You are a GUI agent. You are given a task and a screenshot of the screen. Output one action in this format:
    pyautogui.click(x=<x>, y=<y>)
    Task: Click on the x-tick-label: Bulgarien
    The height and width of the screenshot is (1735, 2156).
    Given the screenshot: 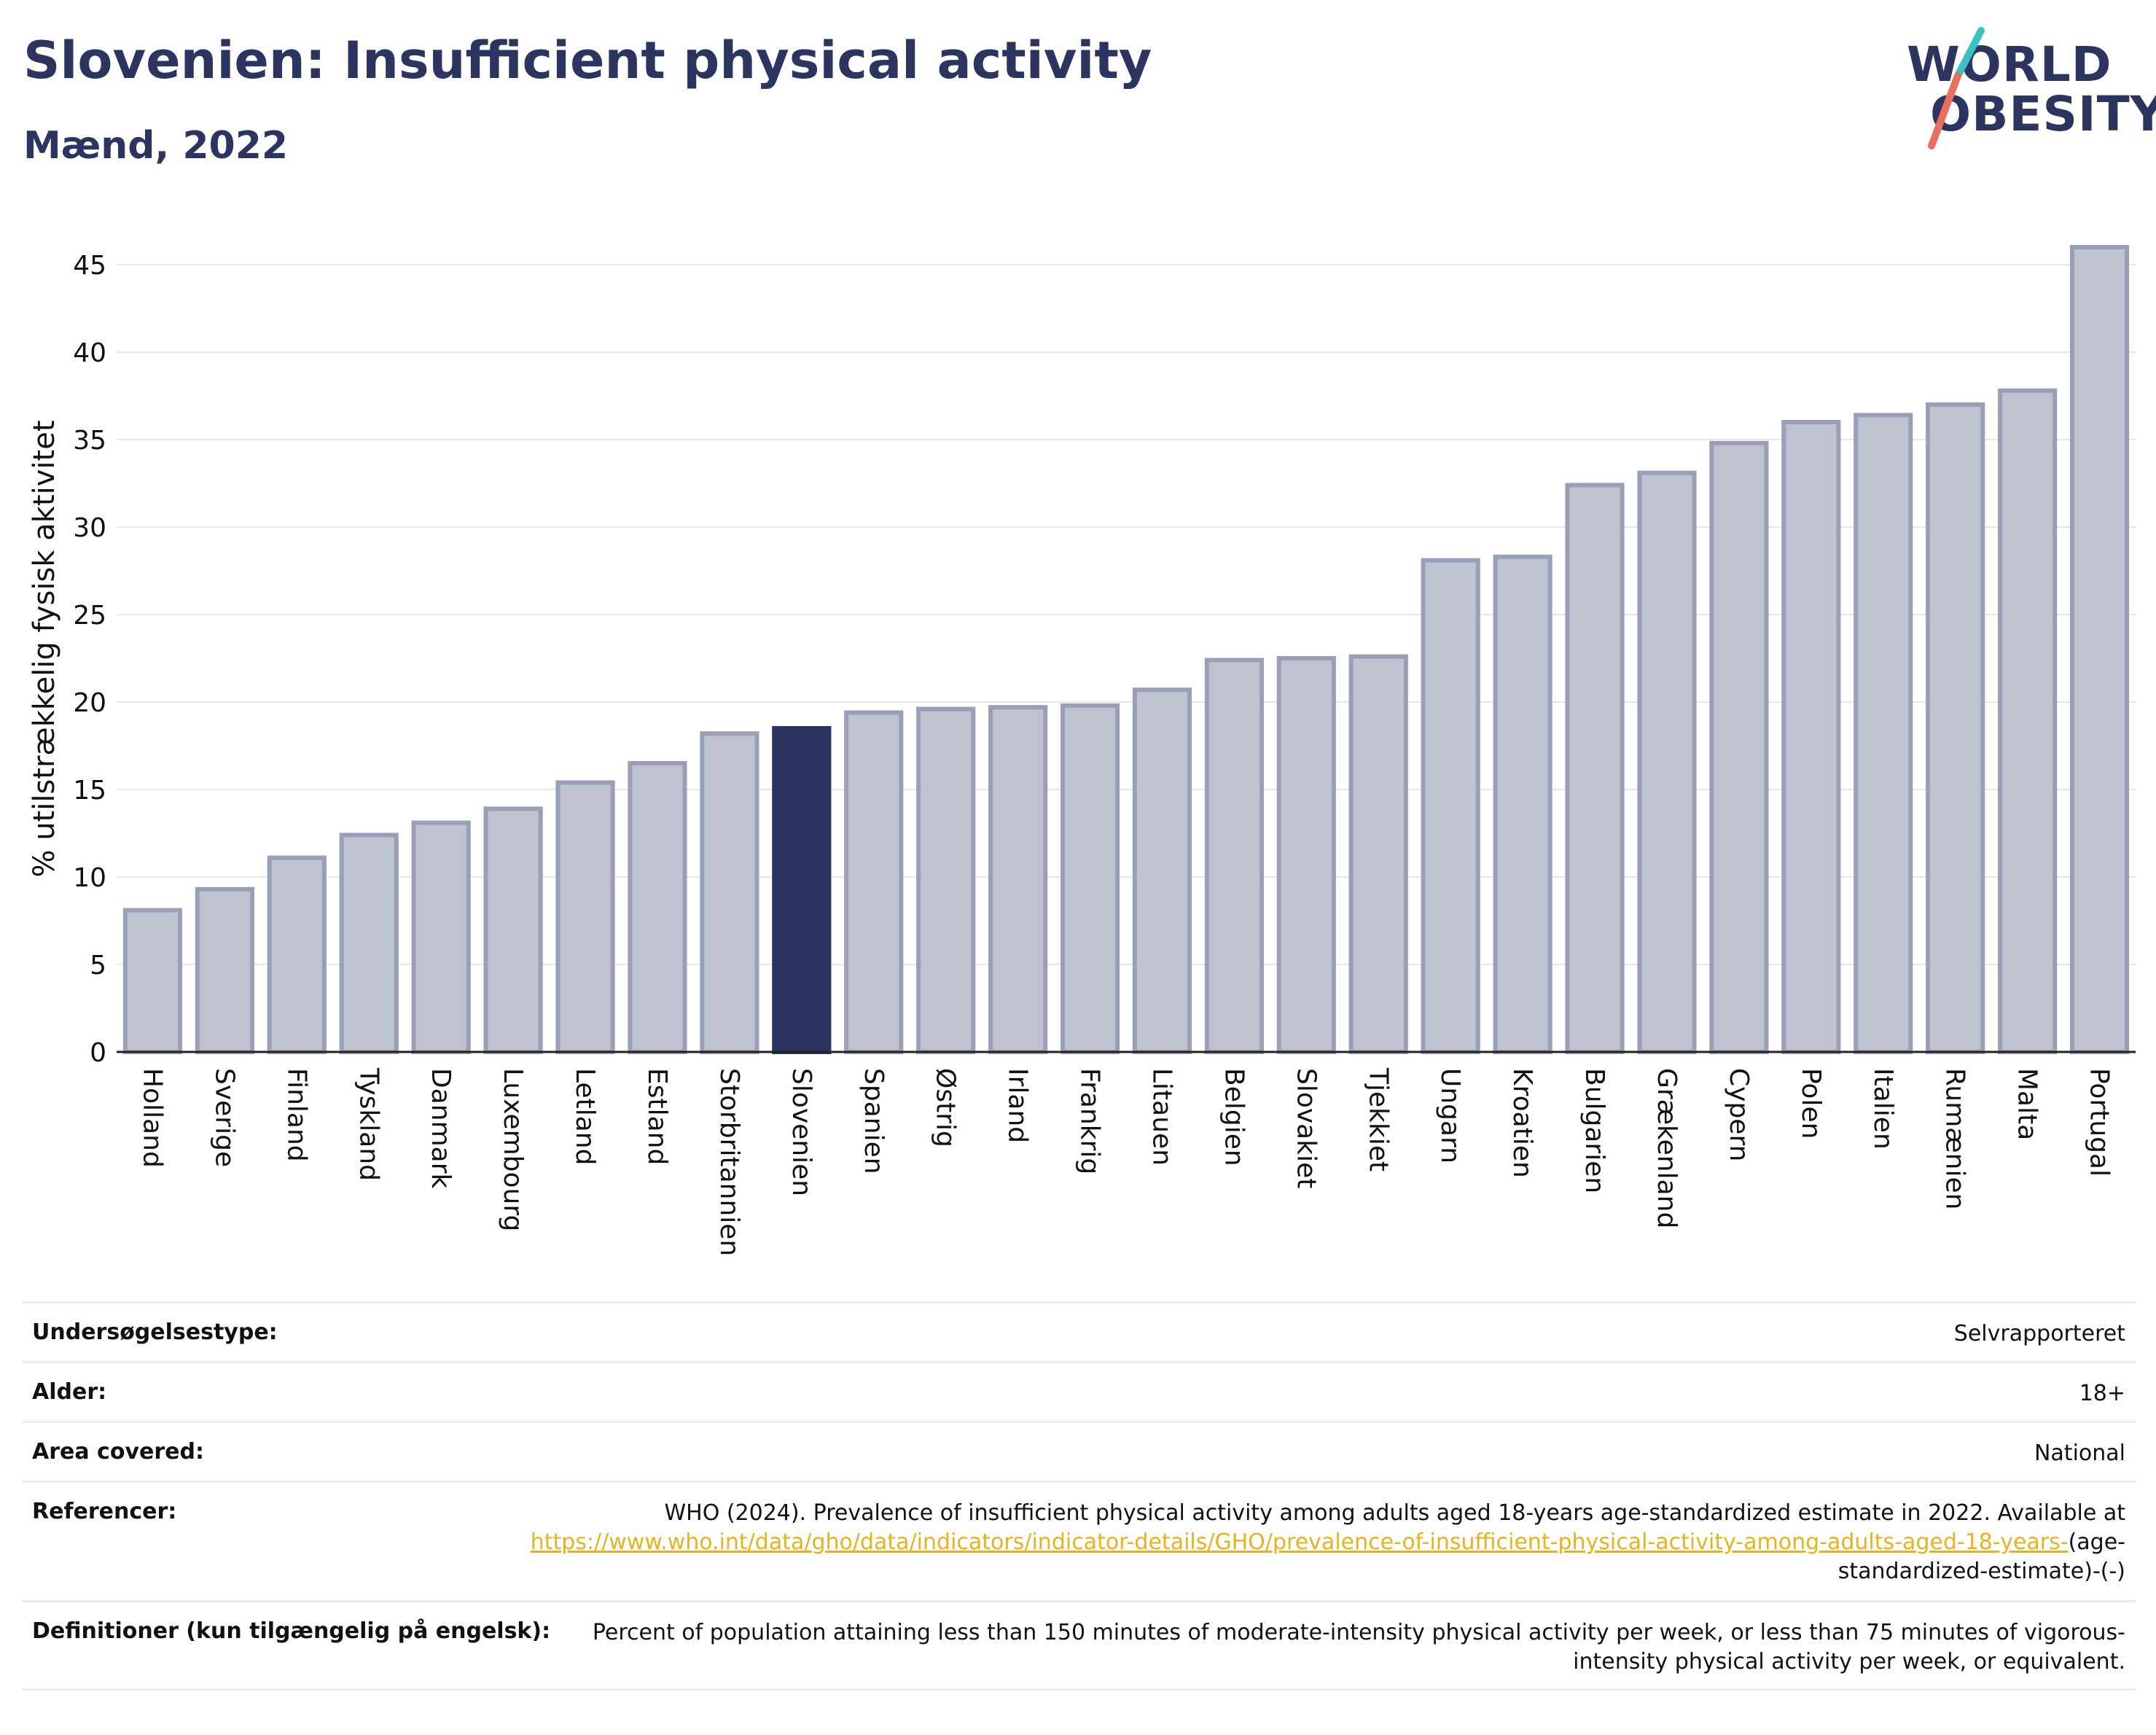 What is the action you would take?
    pyautogui.click(x=1594, y=1130)
    